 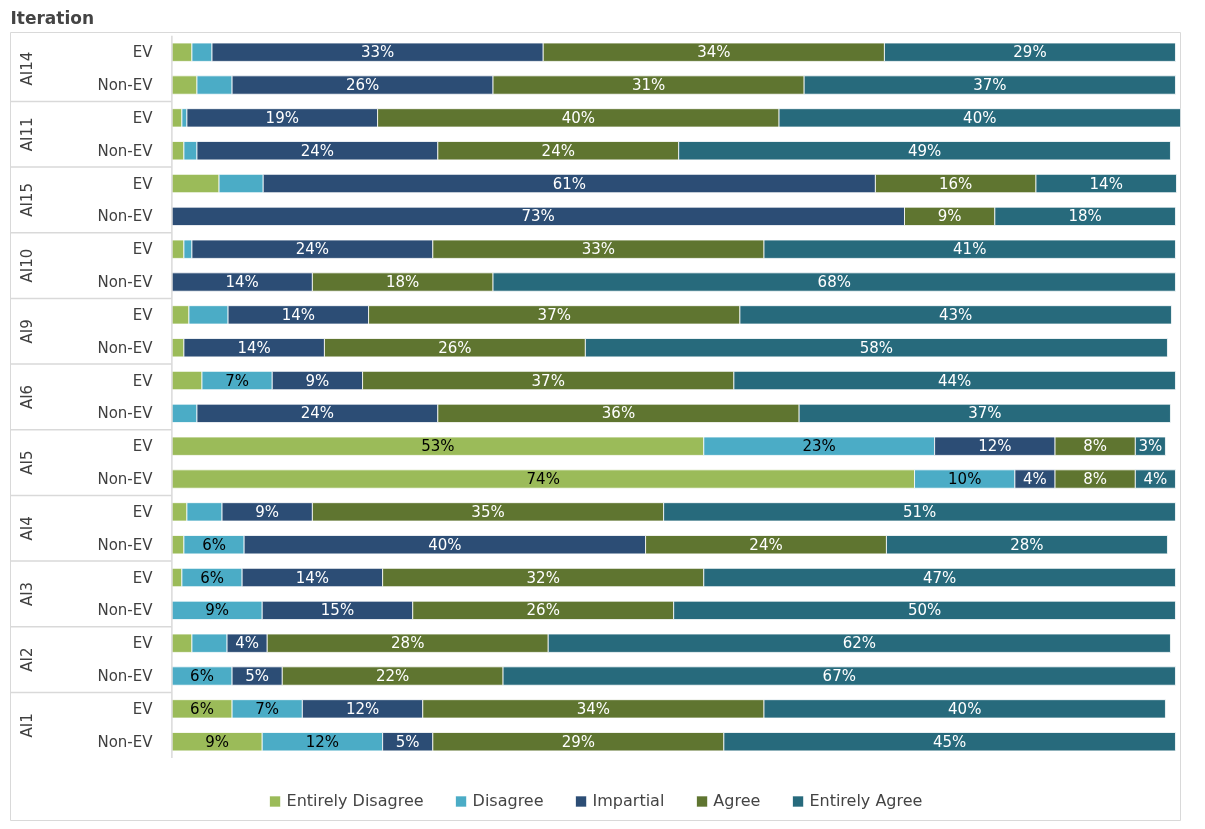 I want to click on legend-label: Entirely Agree, so click(x=866, y=800).